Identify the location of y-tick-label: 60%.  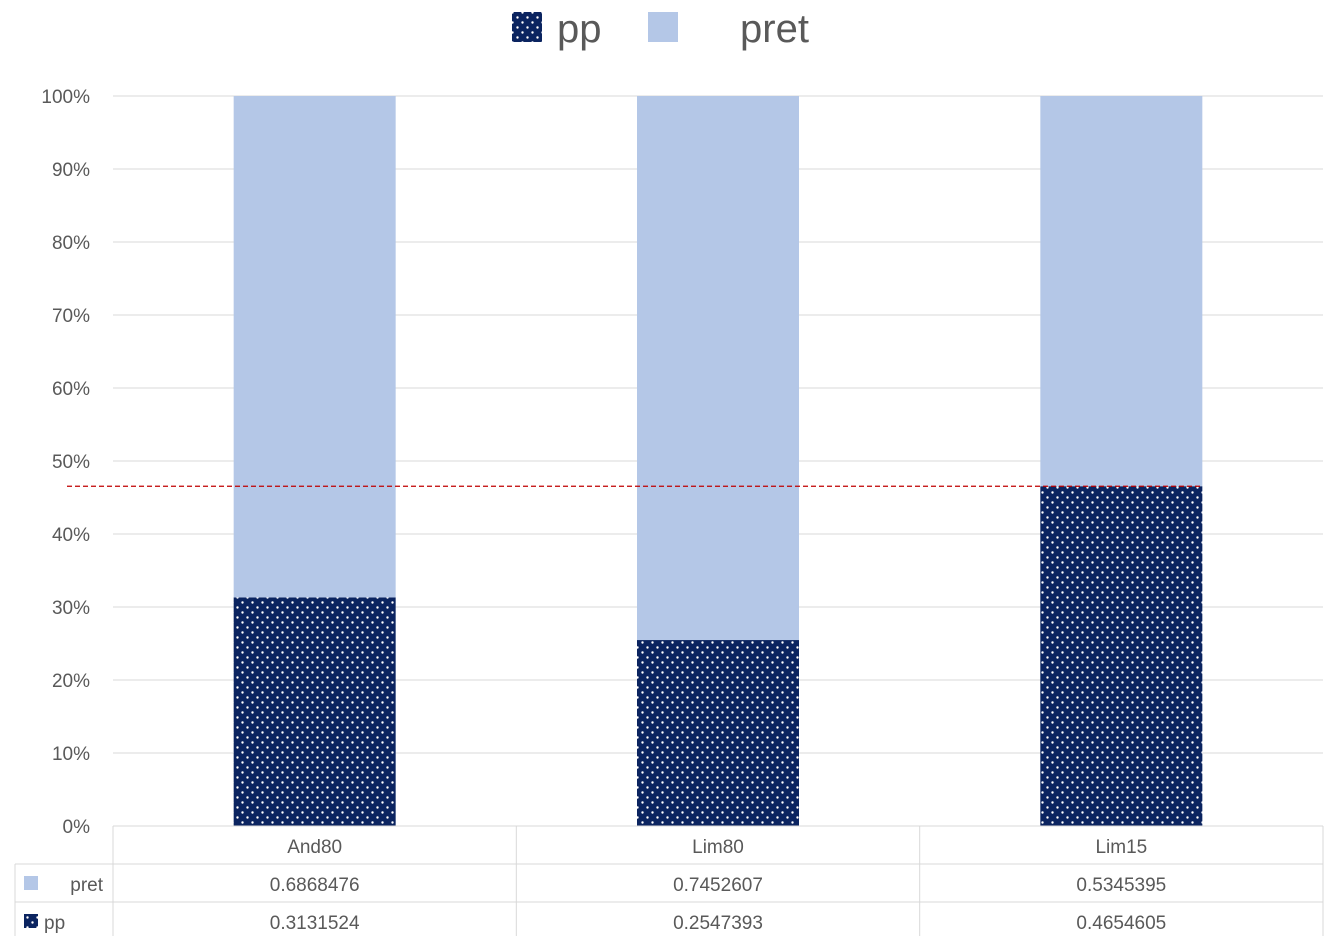
(71, 389).